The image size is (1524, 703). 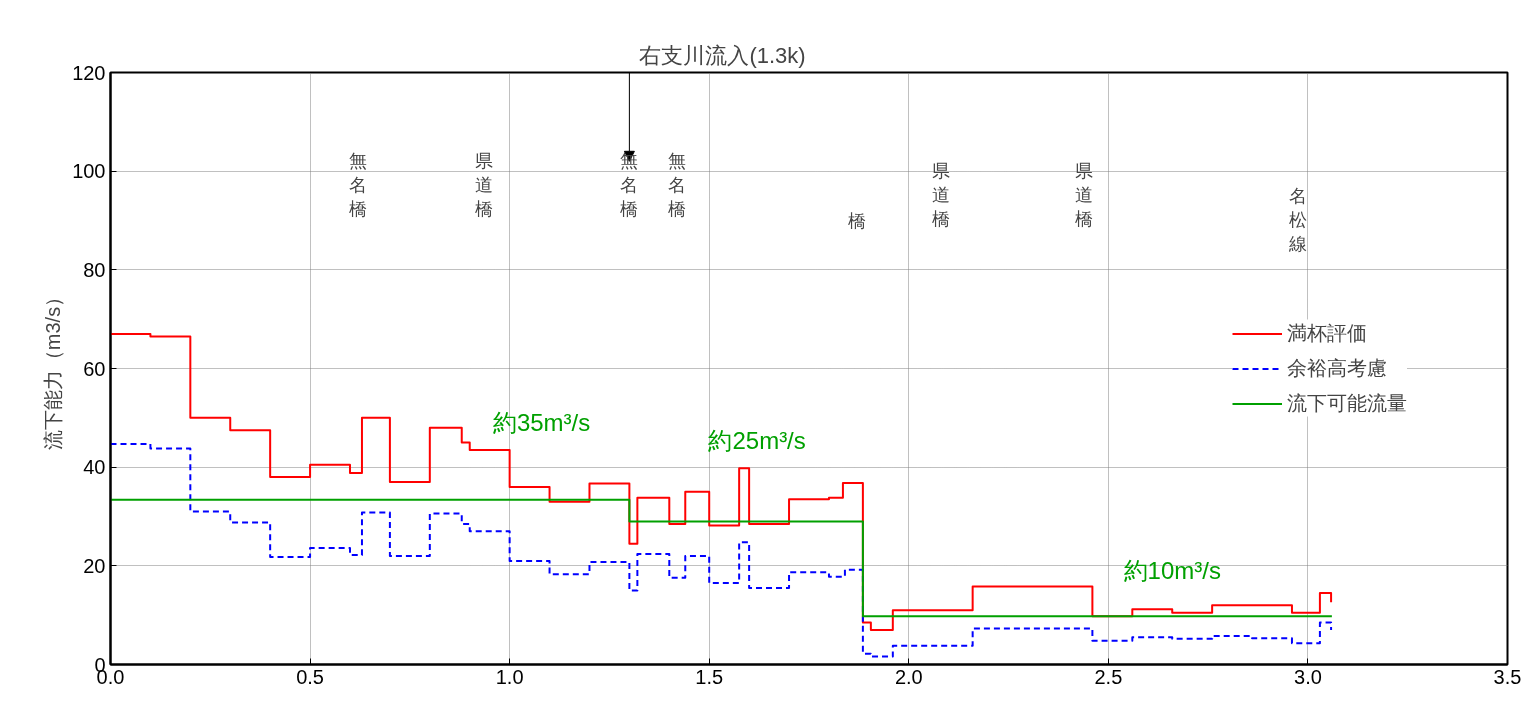 What do you see at coordinates (310, 676) in the screenshot?
I see `x-tick-label: 0.5` at bounding box center [310, 676].